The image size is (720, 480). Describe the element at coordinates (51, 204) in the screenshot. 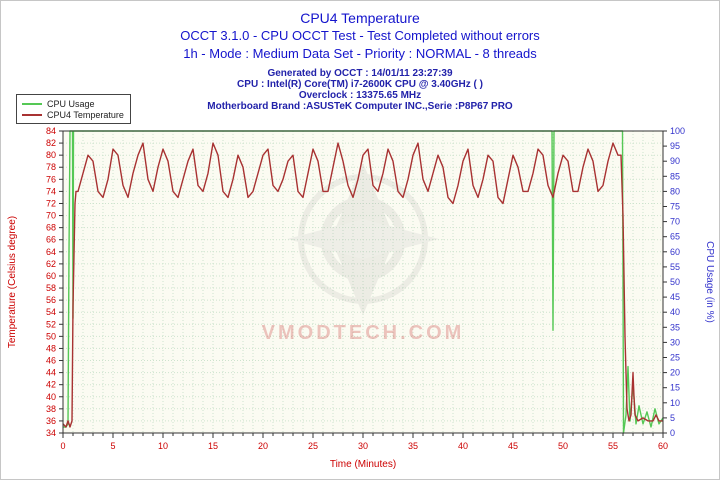

I see `svg-text: 72` at that location.